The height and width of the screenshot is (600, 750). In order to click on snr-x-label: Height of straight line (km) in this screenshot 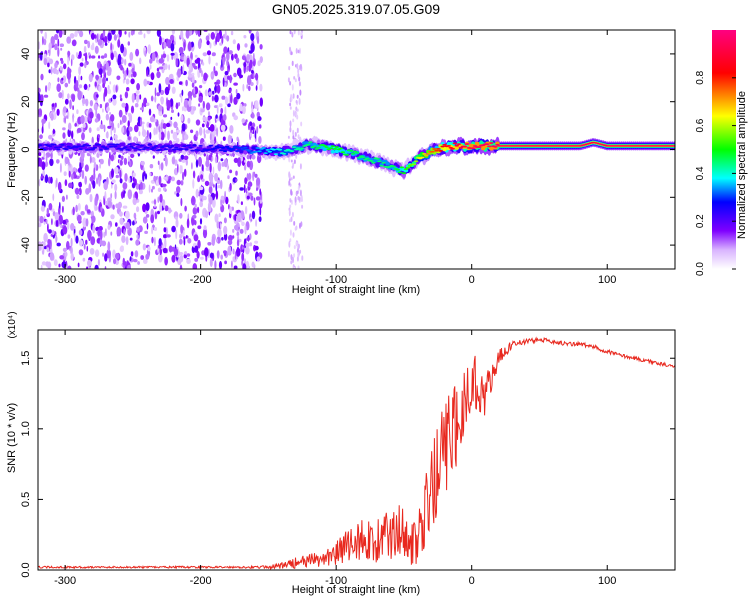, I will do `click(356, 590)`.